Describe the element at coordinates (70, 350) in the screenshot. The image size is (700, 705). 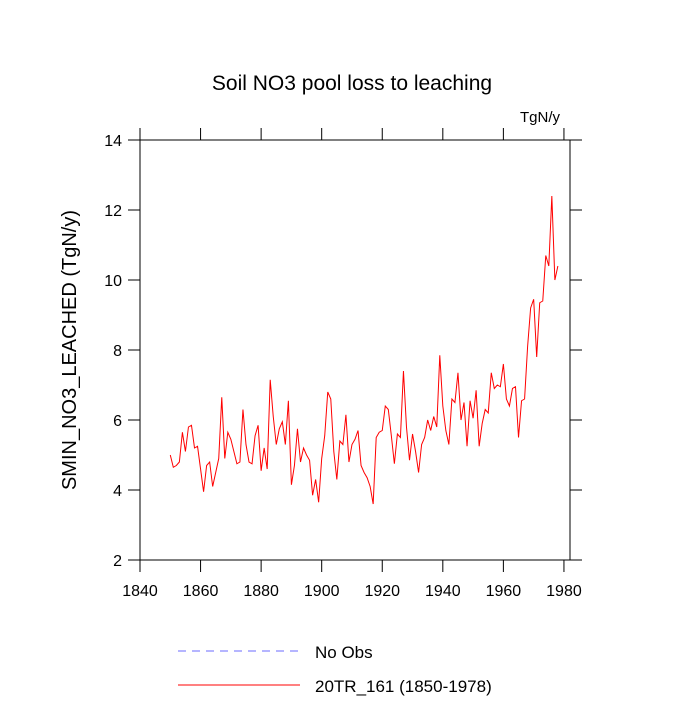
I see `y-axis-label: SMIN_NO3_LEACHED (TgN/y)` at that location.